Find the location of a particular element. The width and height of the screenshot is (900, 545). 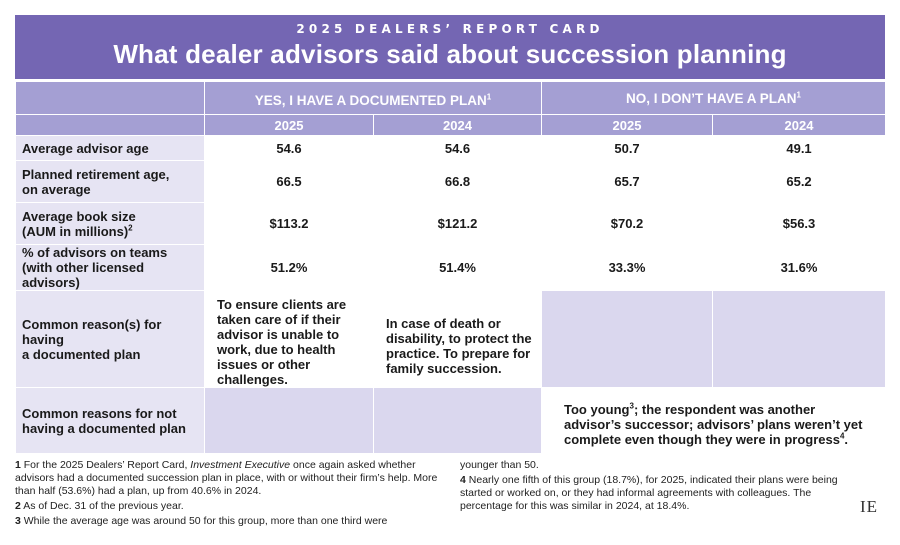

row-label-line: Average book size is located at coordinates (79, 216).